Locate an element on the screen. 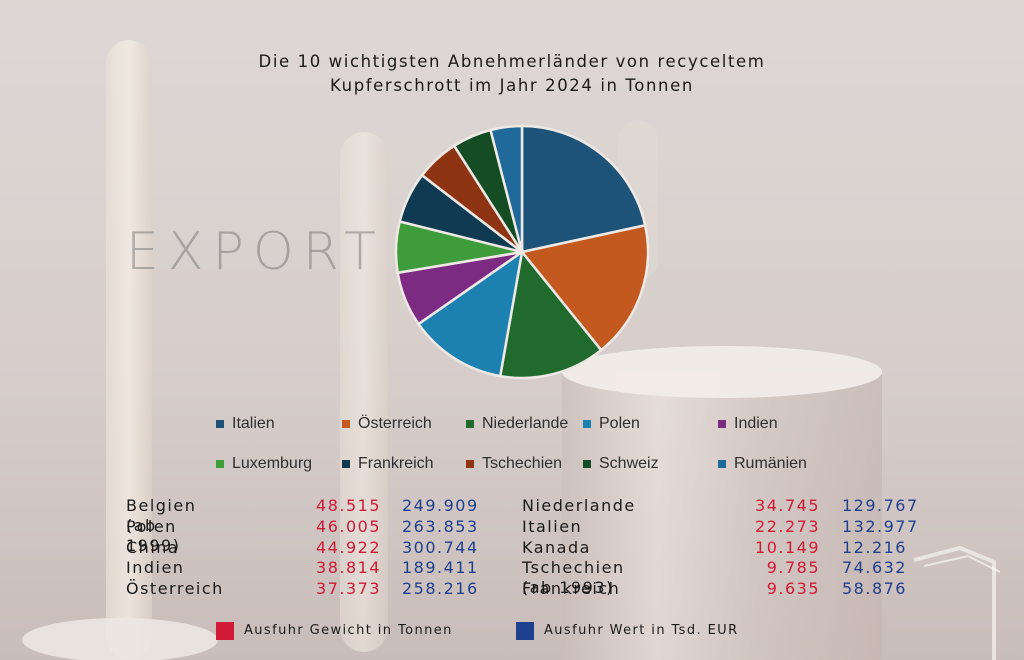 The width and height of the screenshot is (1024, 660). pie-slice-österreich is located at coordinates (584, 287).